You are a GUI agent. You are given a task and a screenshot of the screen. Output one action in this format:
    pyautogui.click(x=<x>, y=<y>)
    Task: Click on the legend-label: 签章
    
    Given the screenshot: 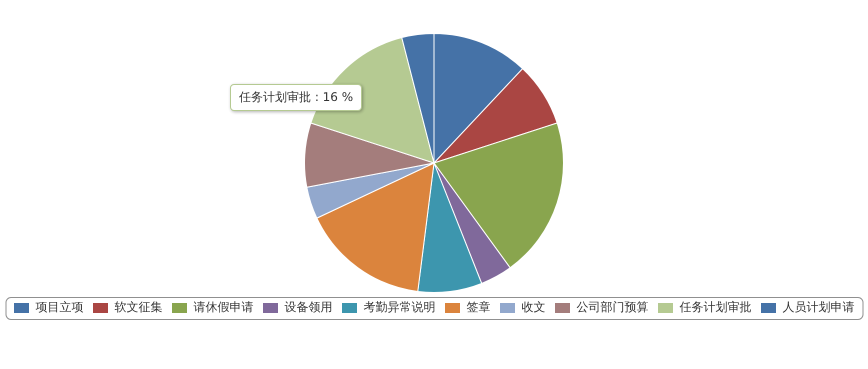 What is the action you would take?
    pyautogui.click(x=478, y=307)
    